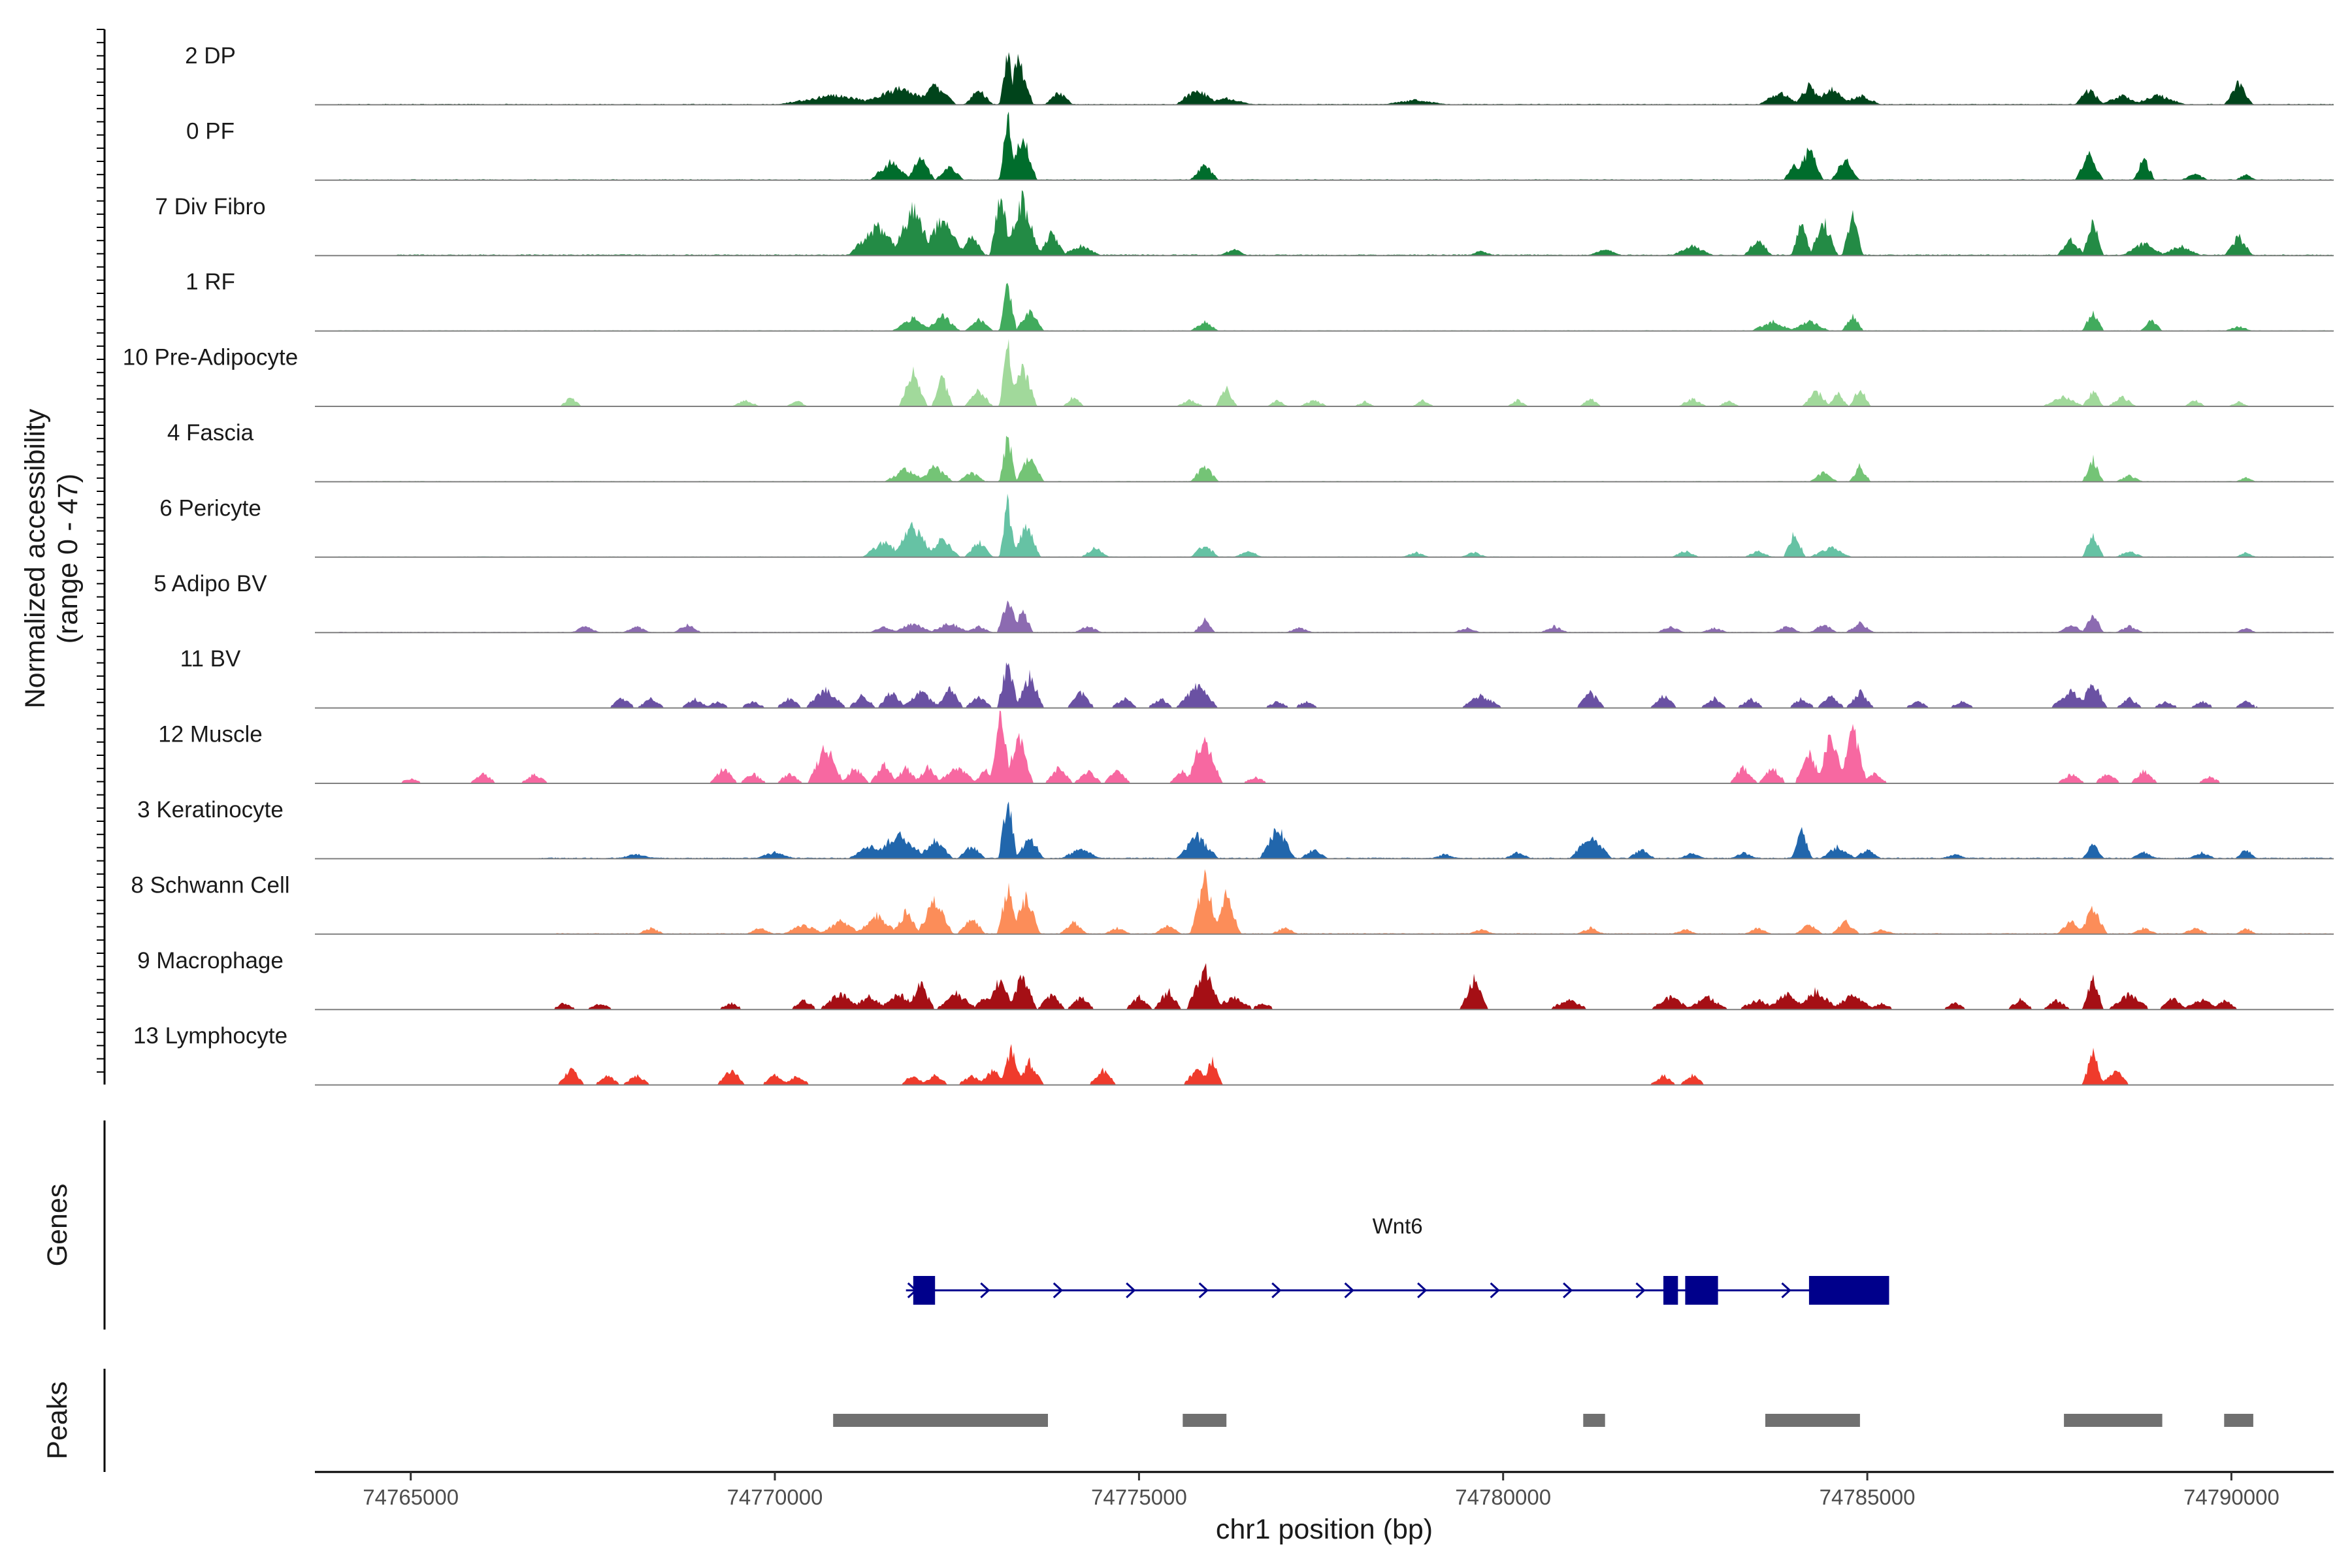 This screenshot has width=2352, height=1568. I want to click on x-tick-label: 74790000, so click(2231, 1497).